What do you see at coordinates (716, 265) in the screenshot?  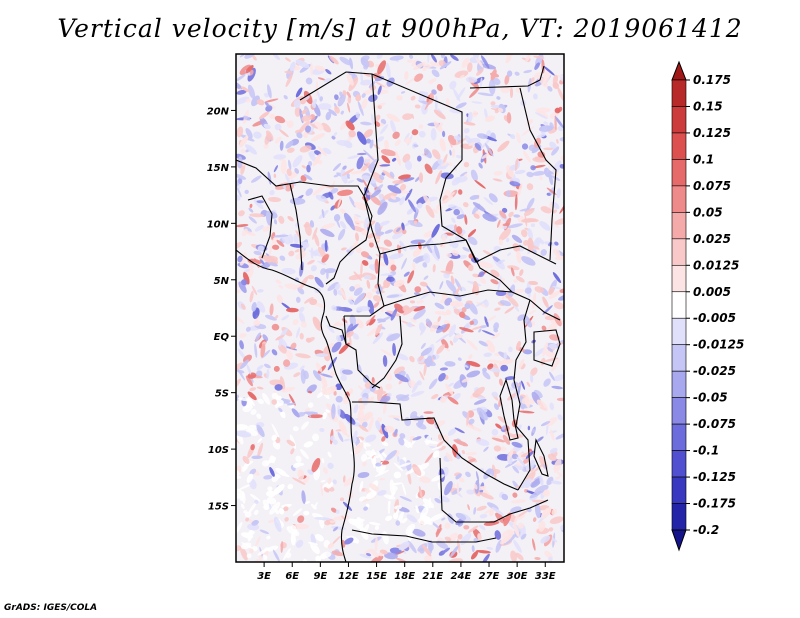 I see `colorbar-label: 0.0125` at bounding box center [716, 265].